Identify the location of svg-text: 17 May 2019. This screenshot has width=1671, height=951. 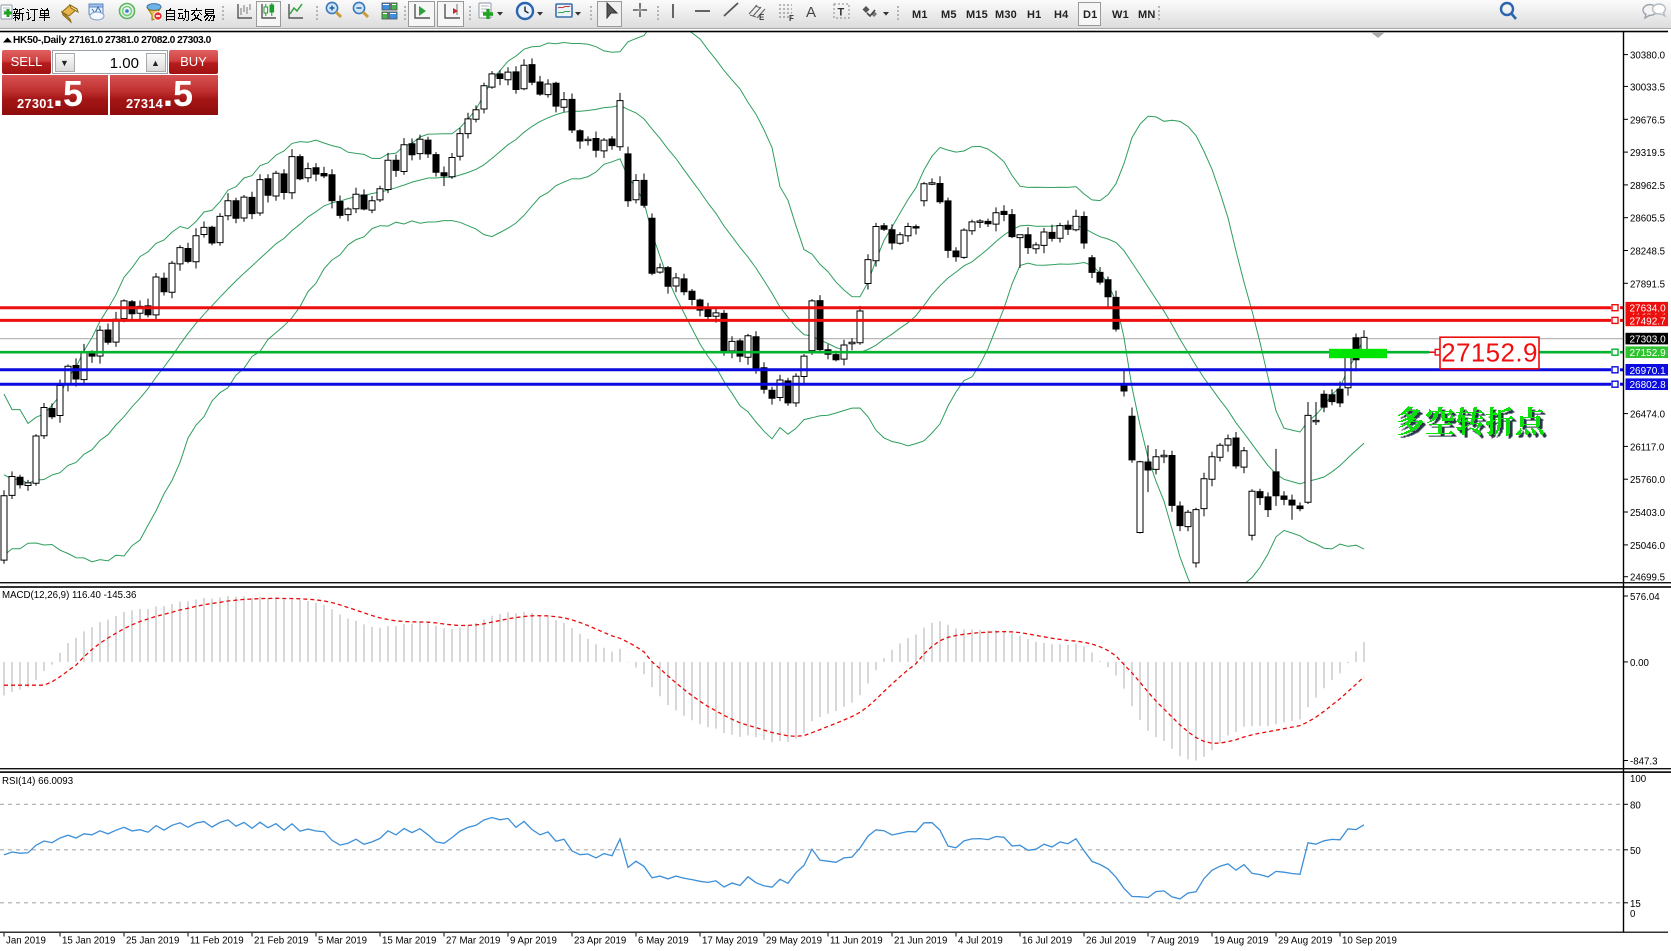
(730, 941).